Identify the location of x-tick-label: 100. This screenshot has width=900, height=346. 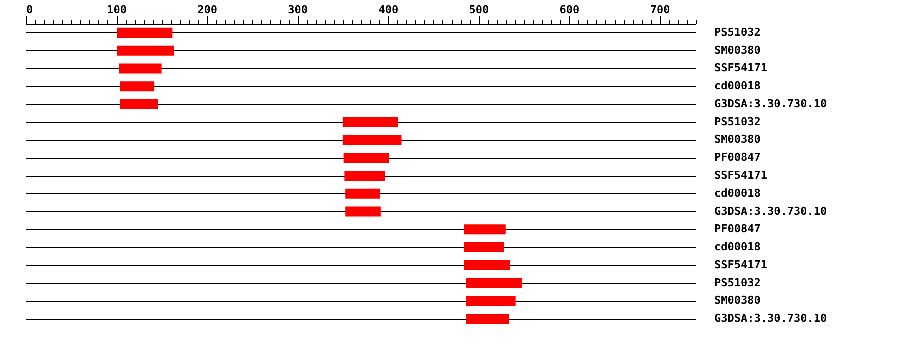
(117, 10).